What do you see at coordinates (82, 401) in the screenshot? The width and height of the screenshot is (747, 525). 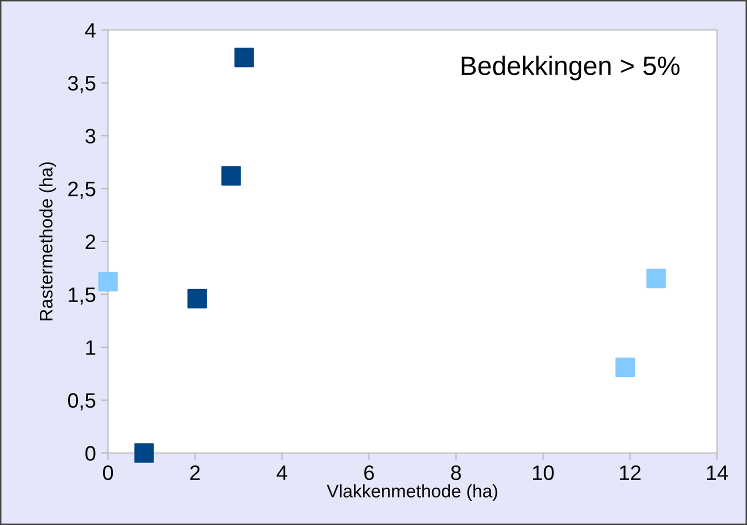 I see `y-tick-label: 0,5` at bounding box center [82, 401].